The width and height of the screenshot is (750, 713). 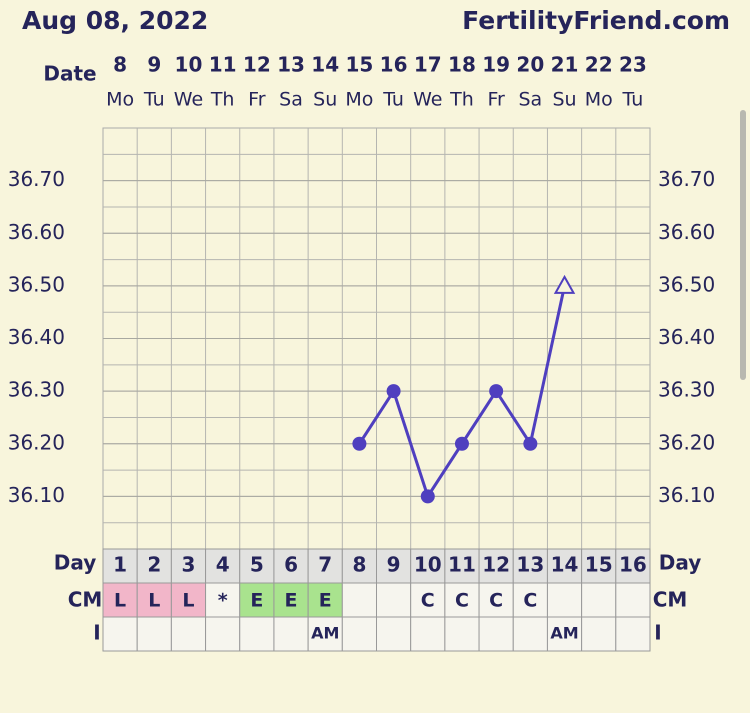 I want to click on day-label-right: Day, so click(x=680, y=563).